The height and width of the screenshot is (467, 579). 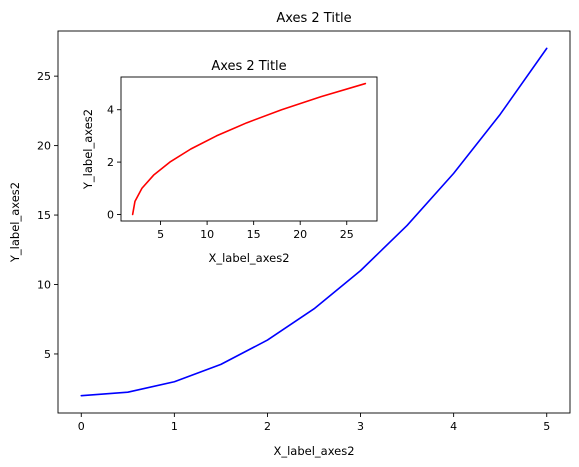 I want to click on main-y-axis-label: Y_label_axes2, so click(x=15, y=222).